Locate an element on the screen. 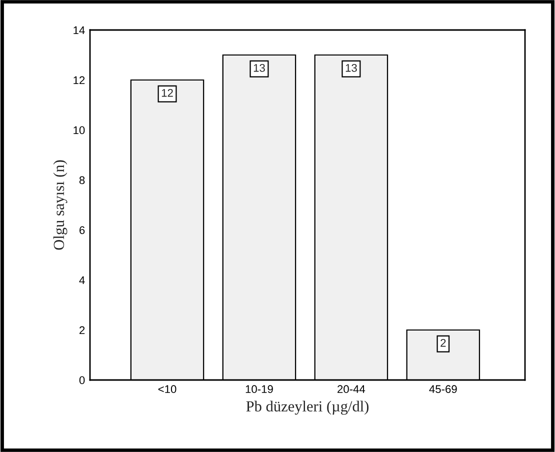 Image resolution: width=555 pixels, height=452 pixels. data-label: 12 is located at coordinates (167, 93).